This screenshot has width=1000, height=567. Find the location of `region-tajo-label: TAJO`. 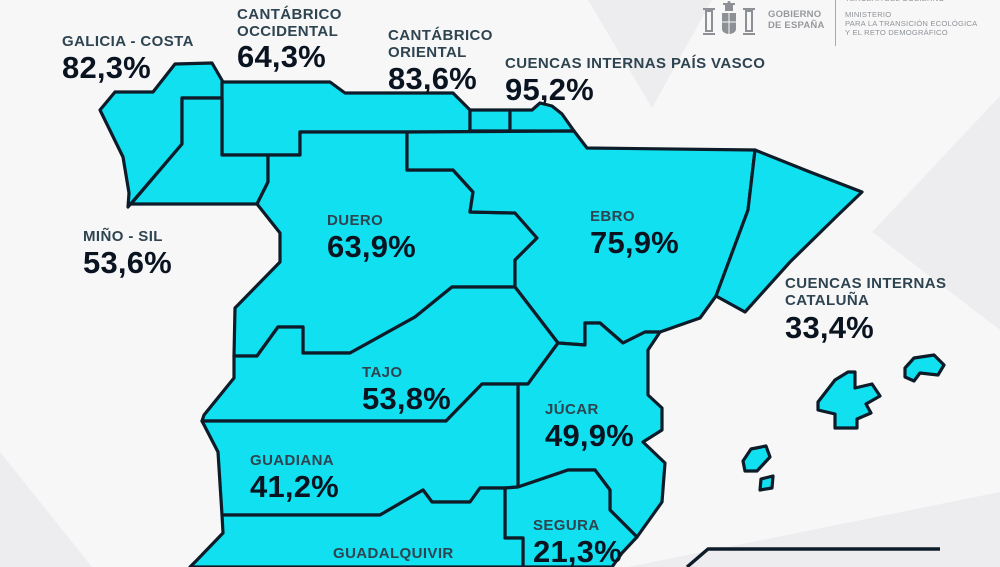

region-tajo-label: TAJO is located at coordinates (382, 372).